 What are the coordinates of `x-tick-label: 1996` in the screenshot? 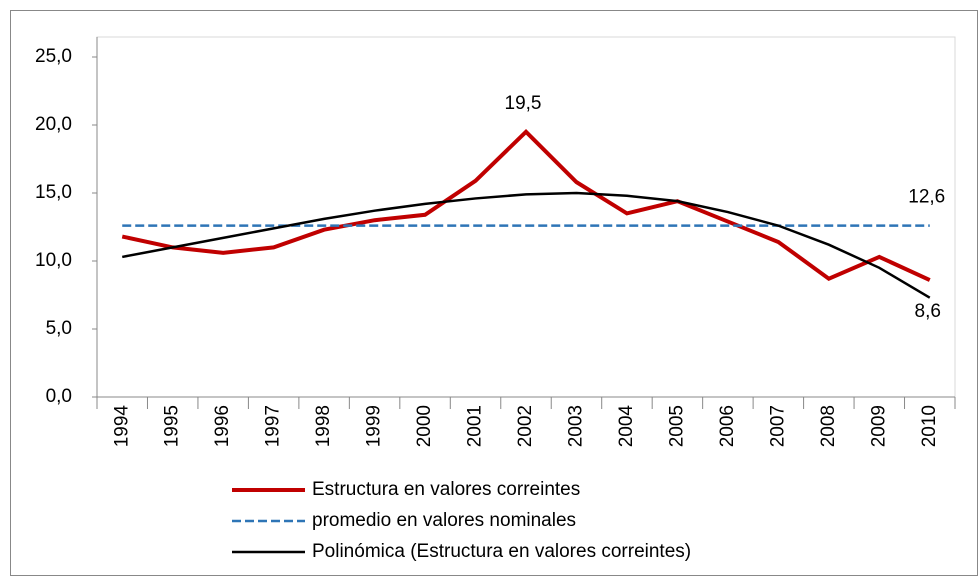 It's located at (222, 426).